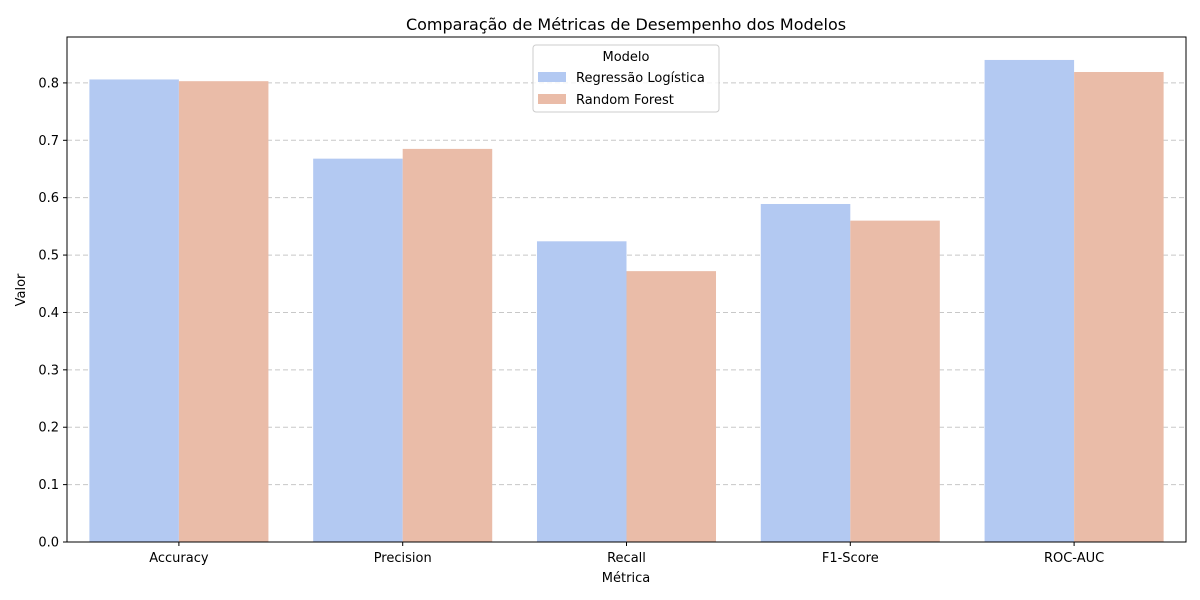 The width and height of the screenshot is (1200, 600). I want to click on y-tick-label: 0.0, so click(48, 543).